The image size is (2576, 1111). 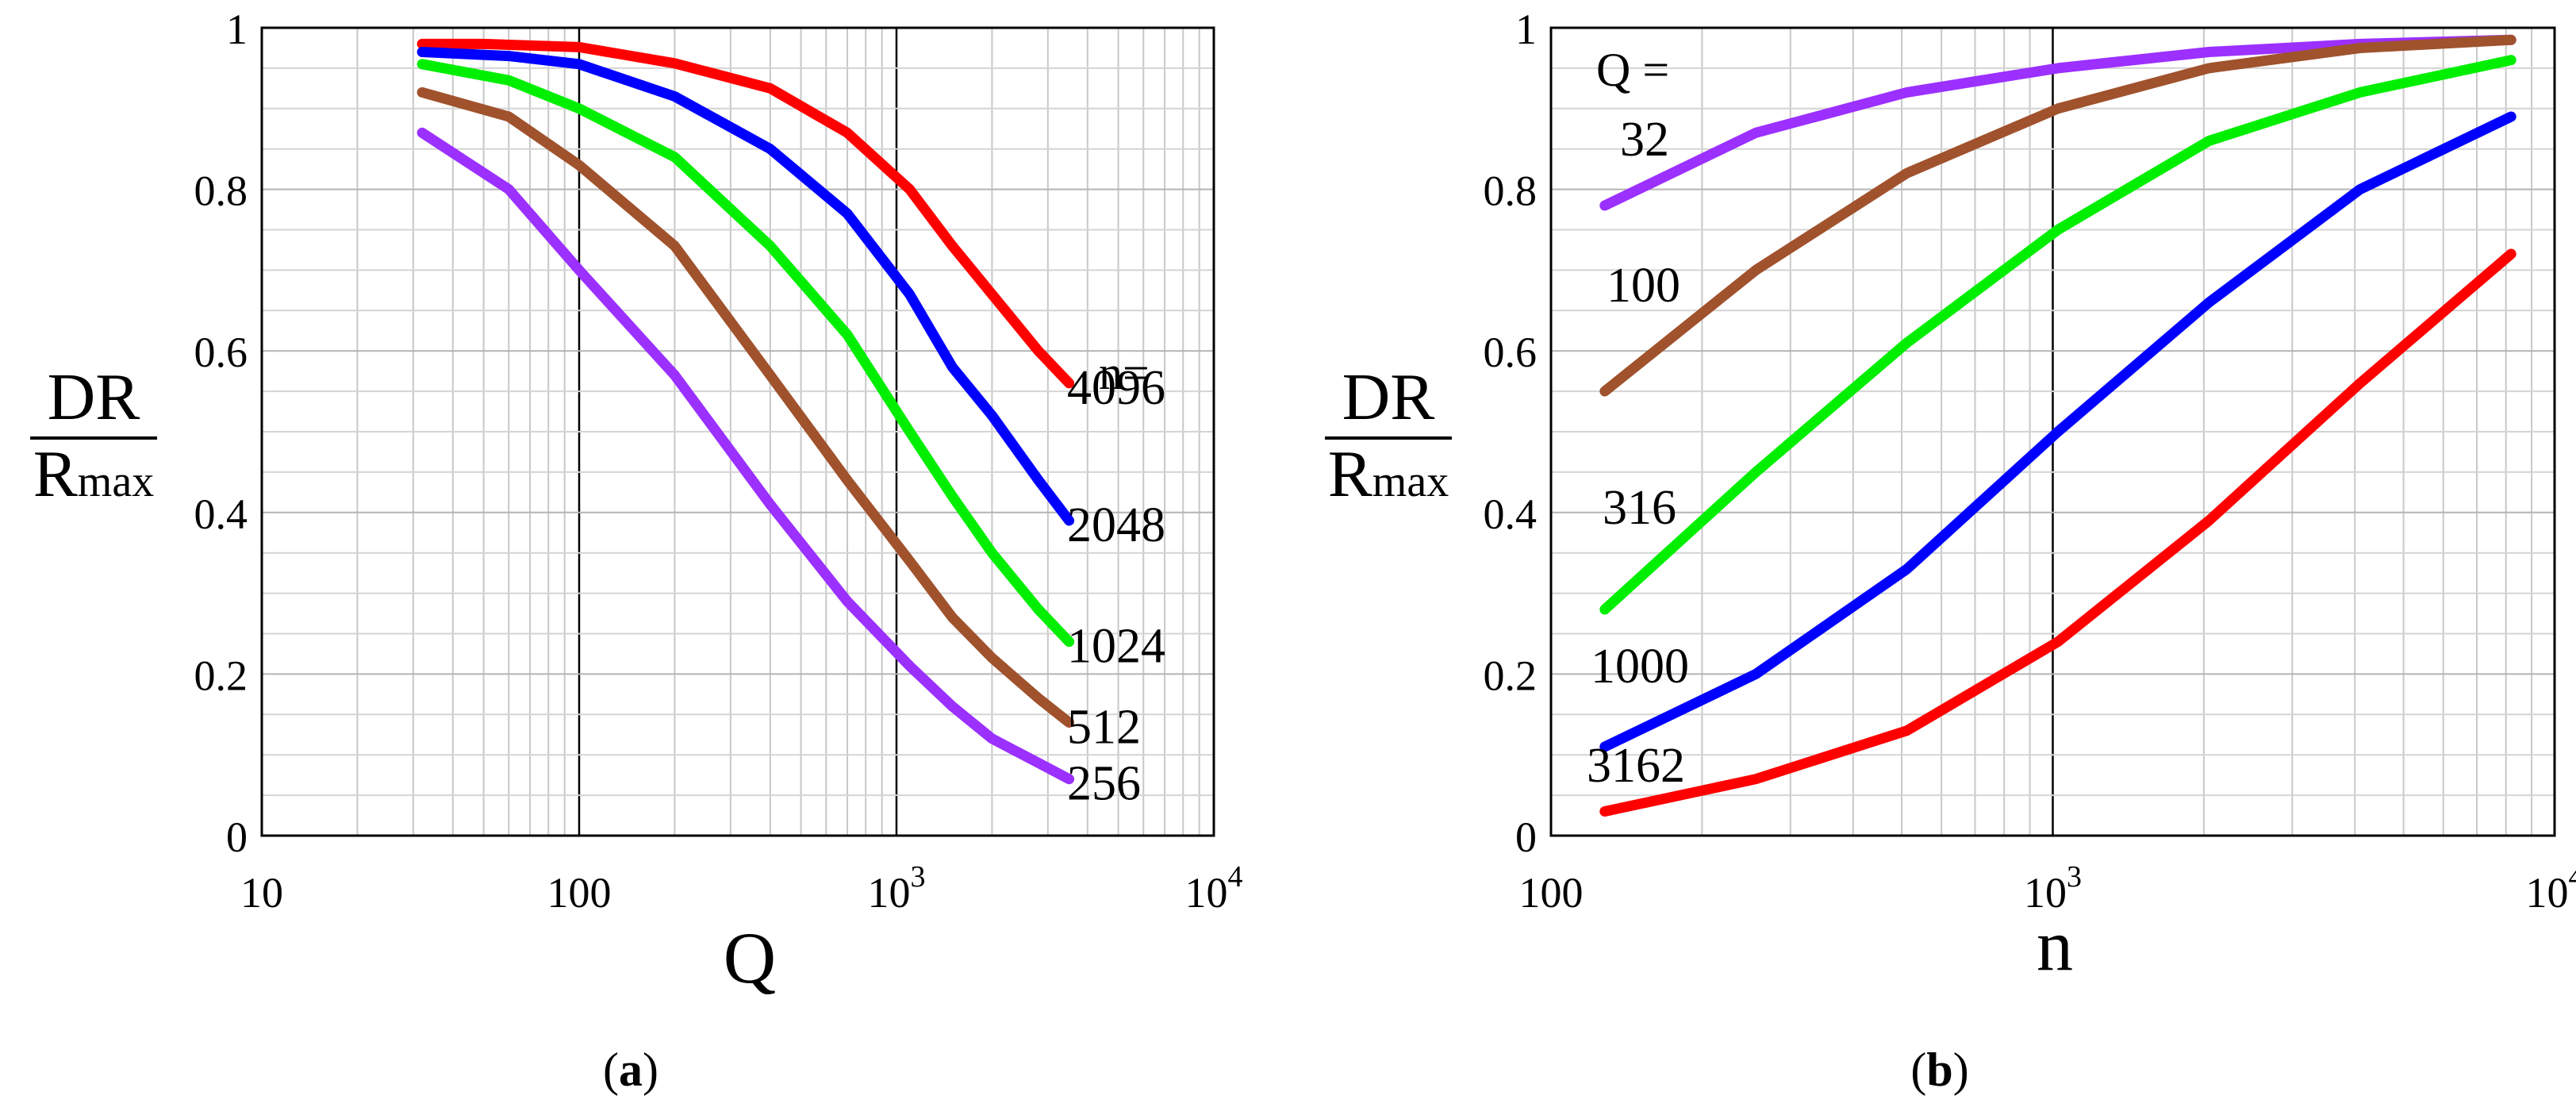 What do you see at coordinates (750, 958) in the screenshot?
I see `panel-a-x-axis-label: Q` at bounding box center [750, 958].